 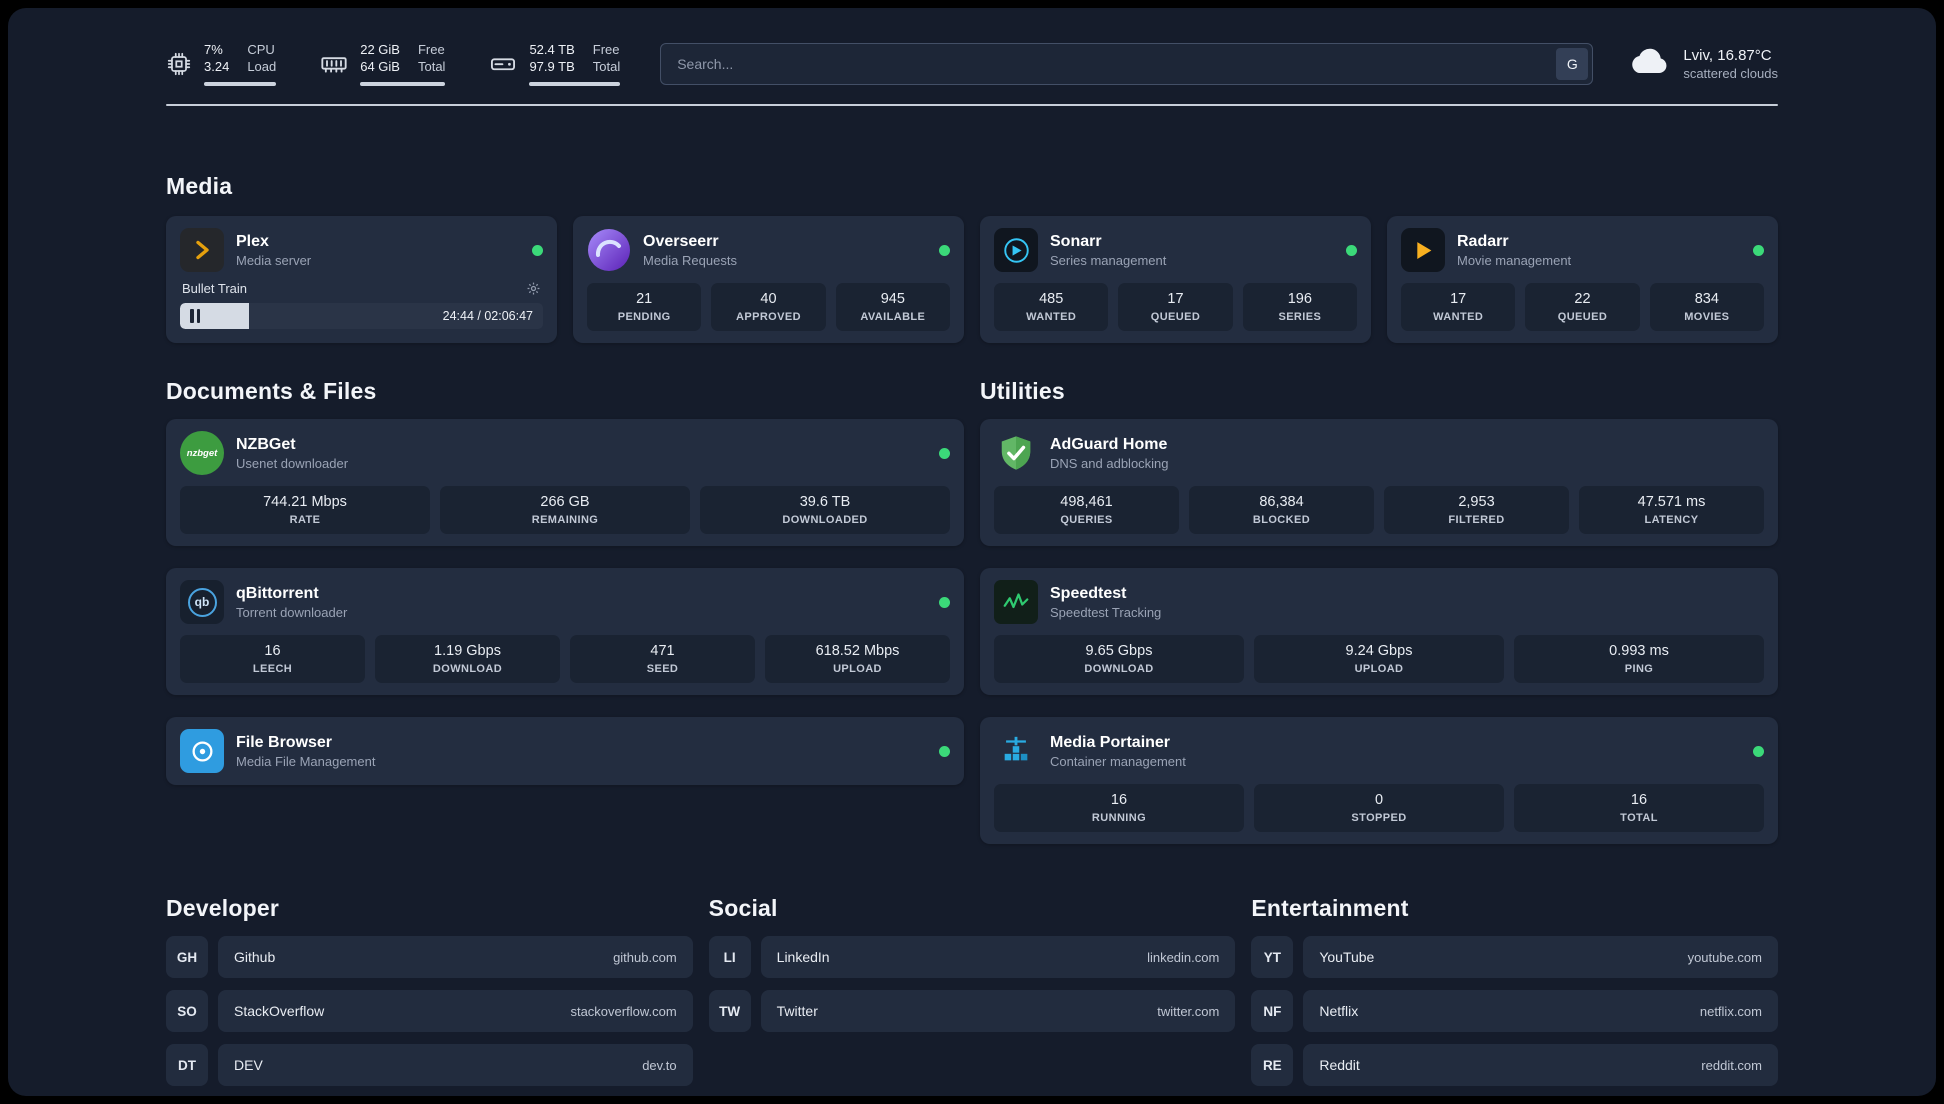 What do you see at coordinates (305, 510) in the screenshot?
I see `stat-rate: 744.21 Mbps RATE` at bounding box center [305, 510].